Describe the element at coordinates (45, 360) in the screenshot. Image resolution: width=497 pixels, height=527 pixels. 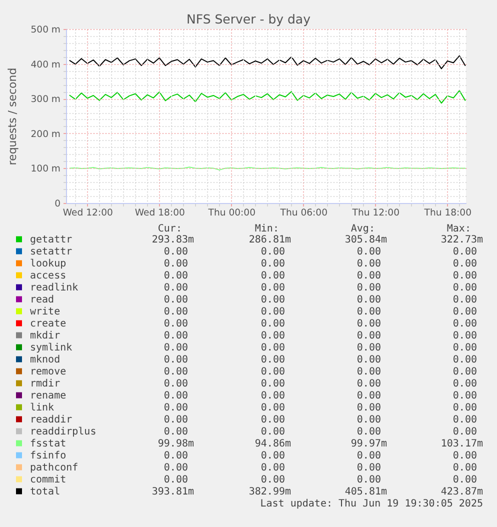
I see `legend-label: mknod` at that location.